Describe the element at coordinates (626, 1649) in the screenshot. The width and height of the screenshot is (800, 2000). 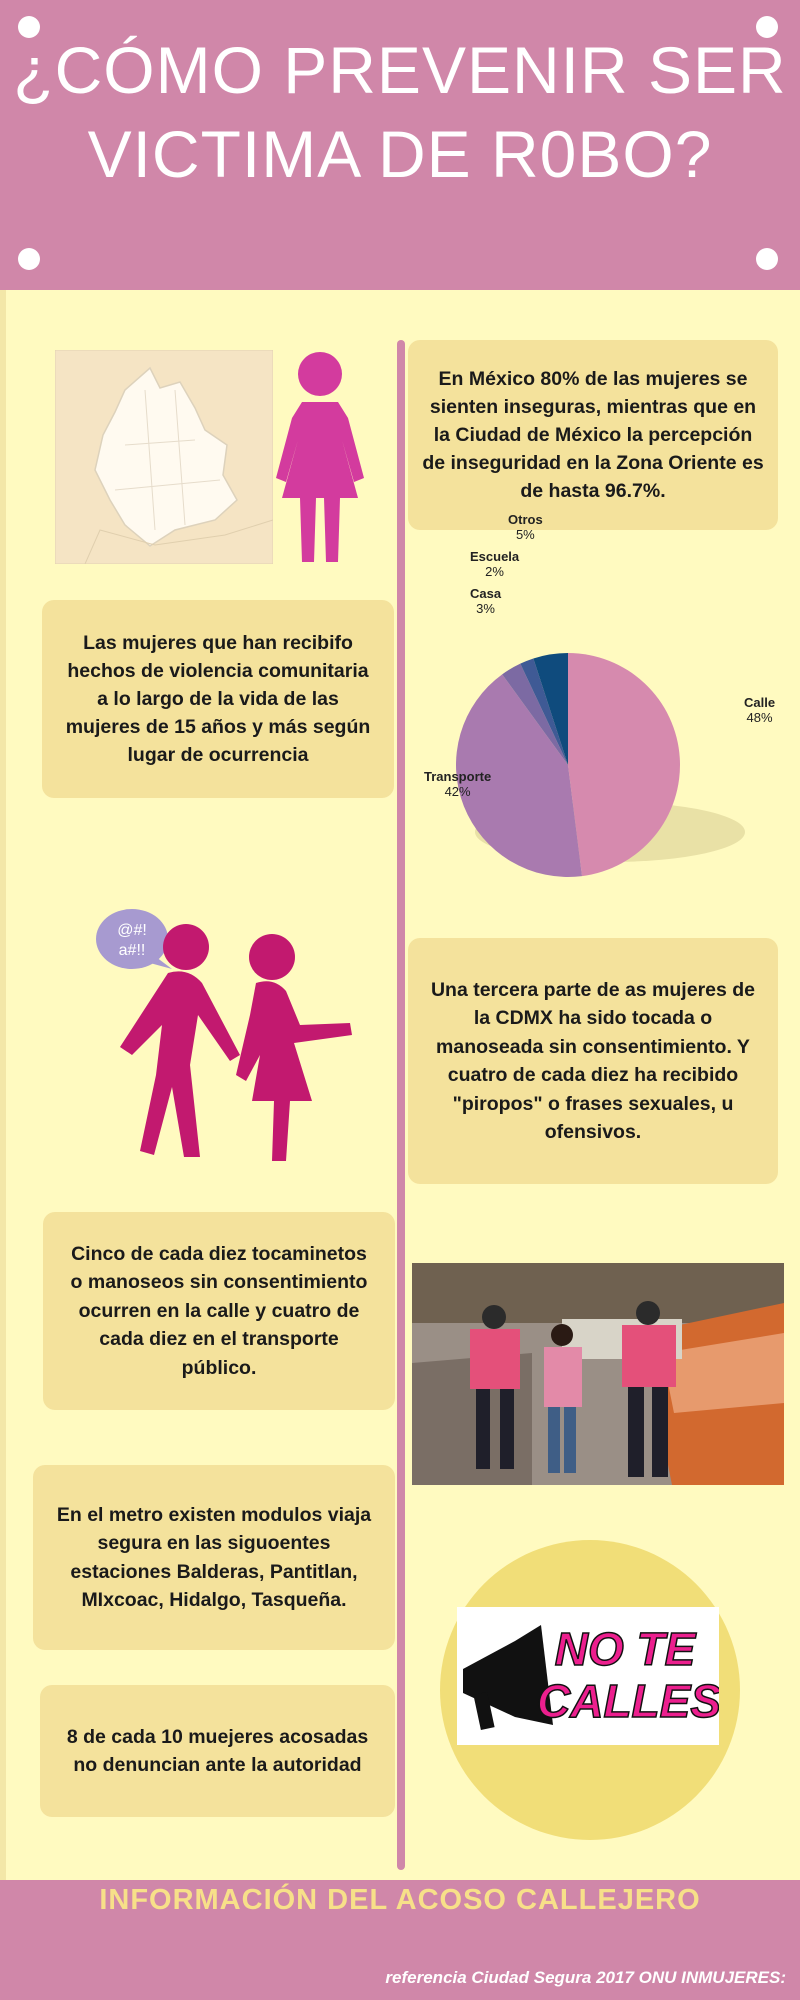
I see `logo-line-1: NO TE` at that location.